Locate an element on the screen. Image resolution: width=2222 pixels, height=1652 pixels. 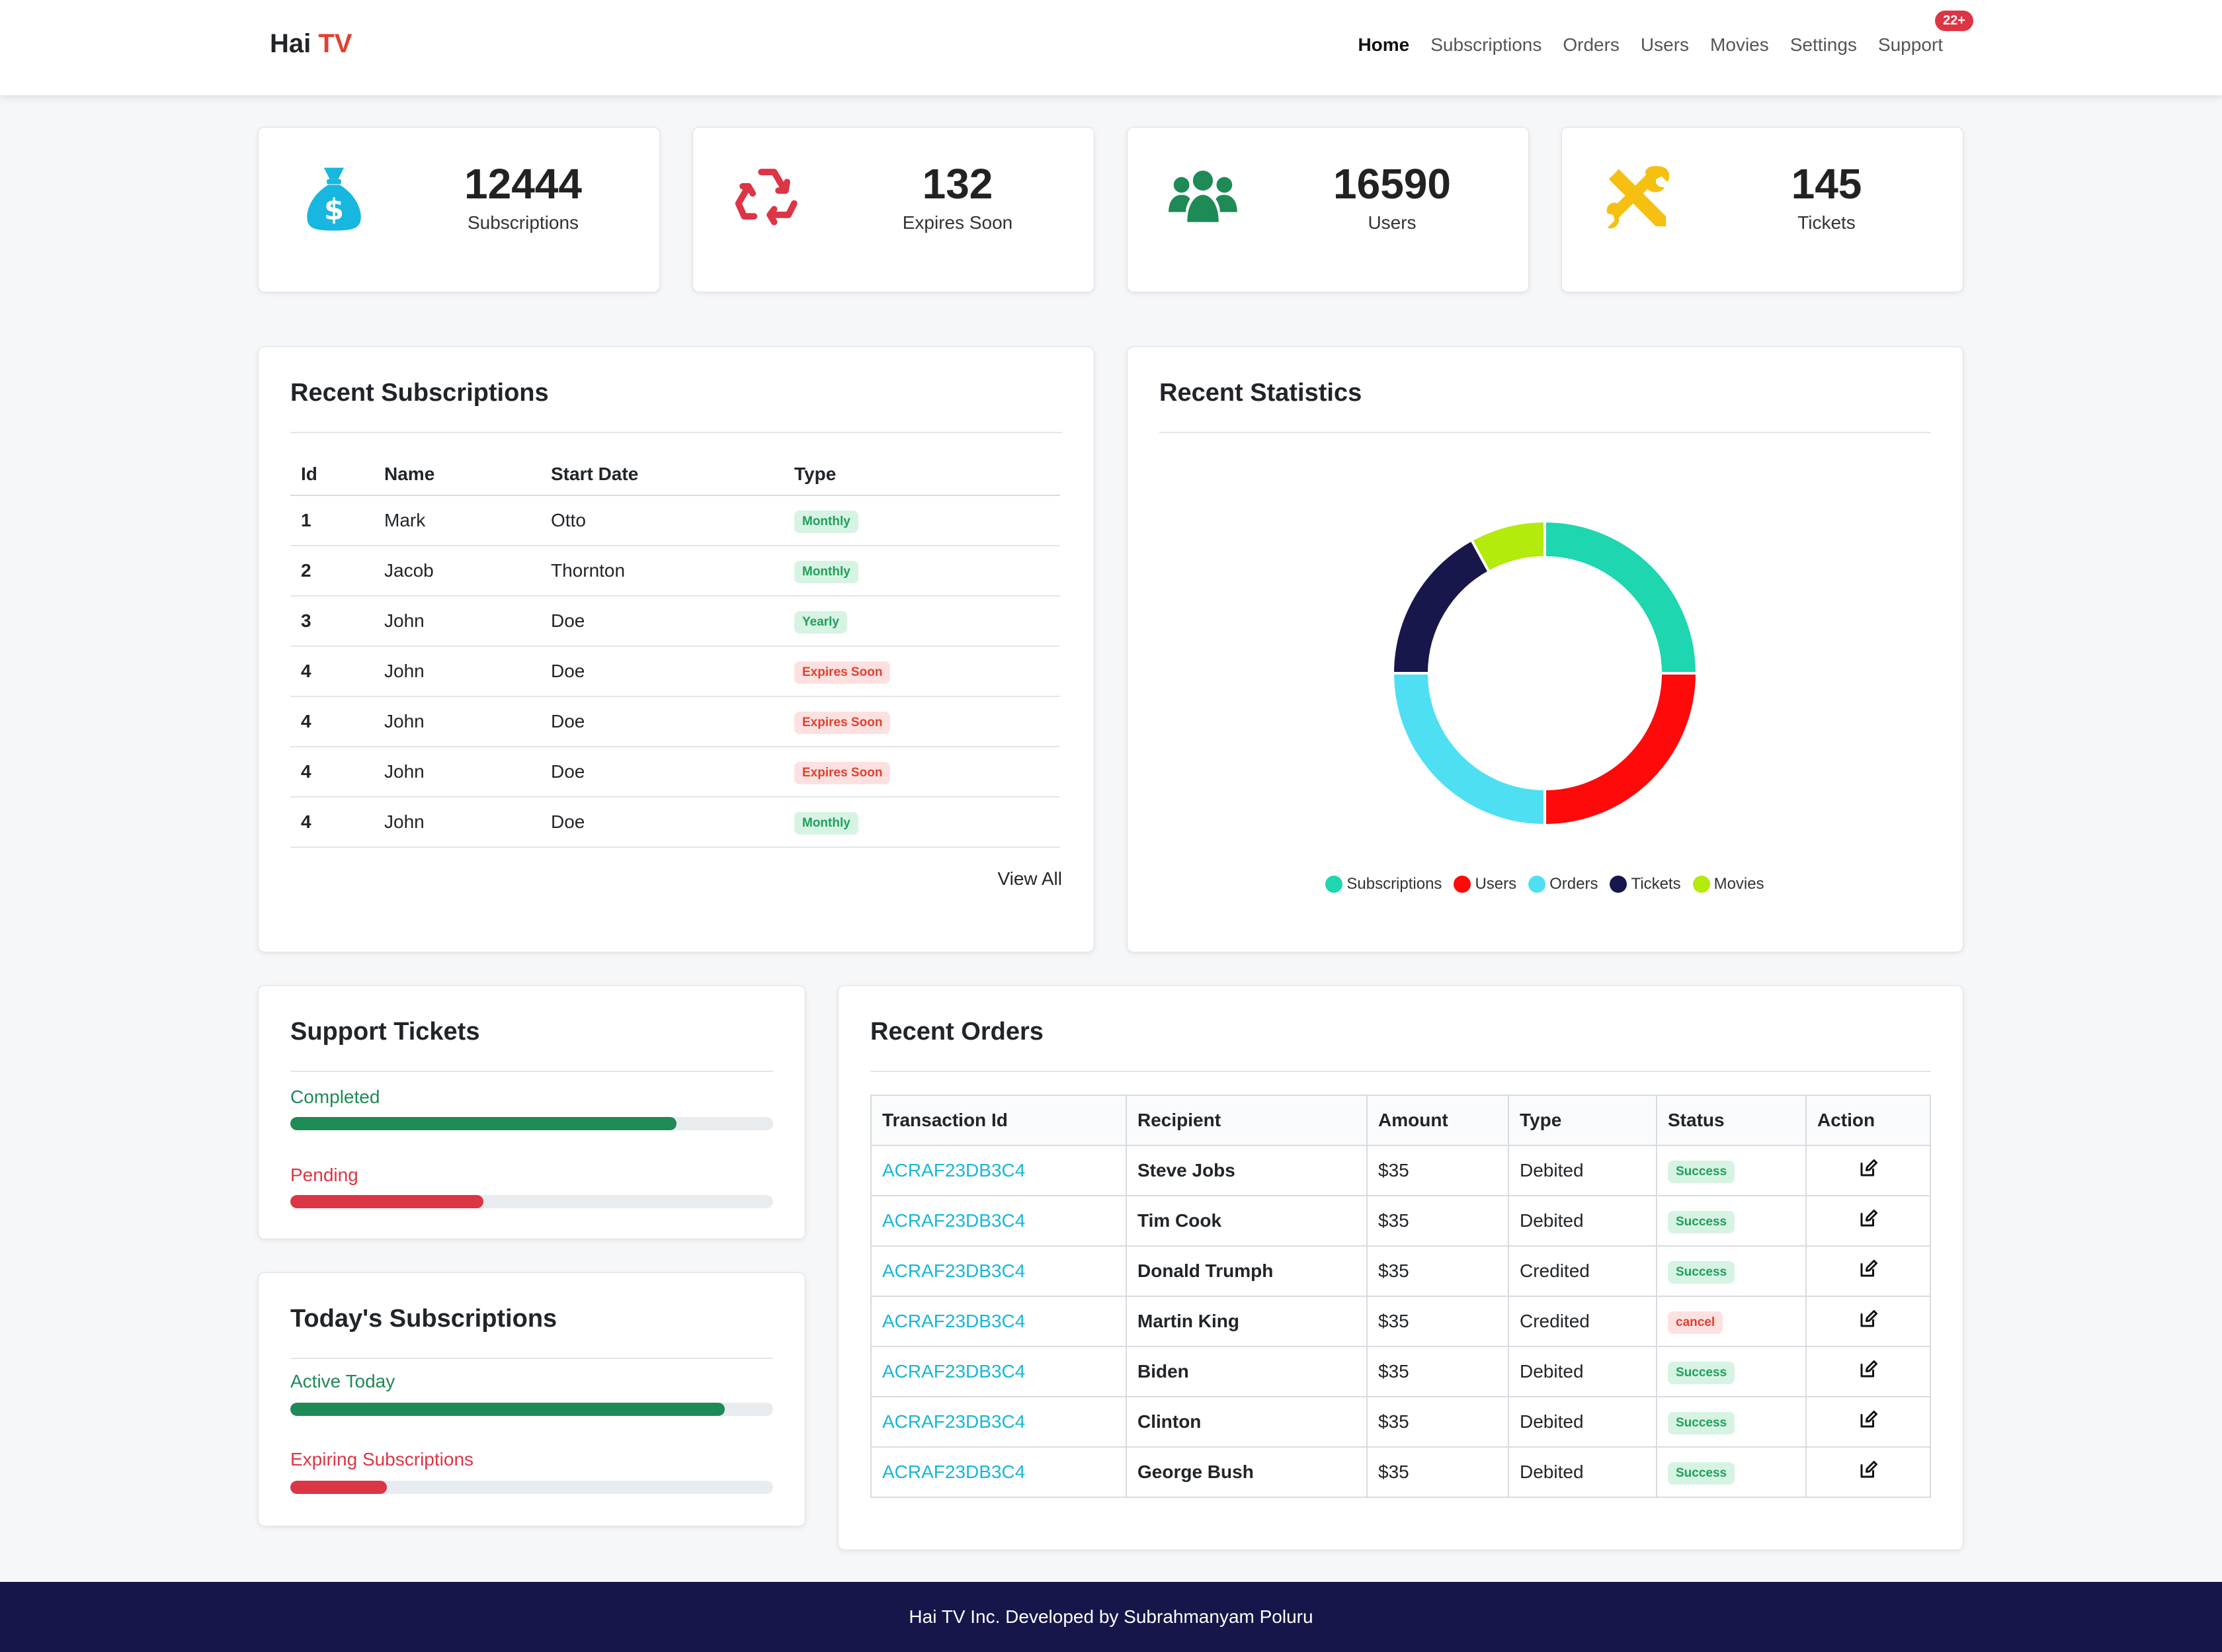
cell-recipient: Tim Cook is located at coordinates (1247, 1221).